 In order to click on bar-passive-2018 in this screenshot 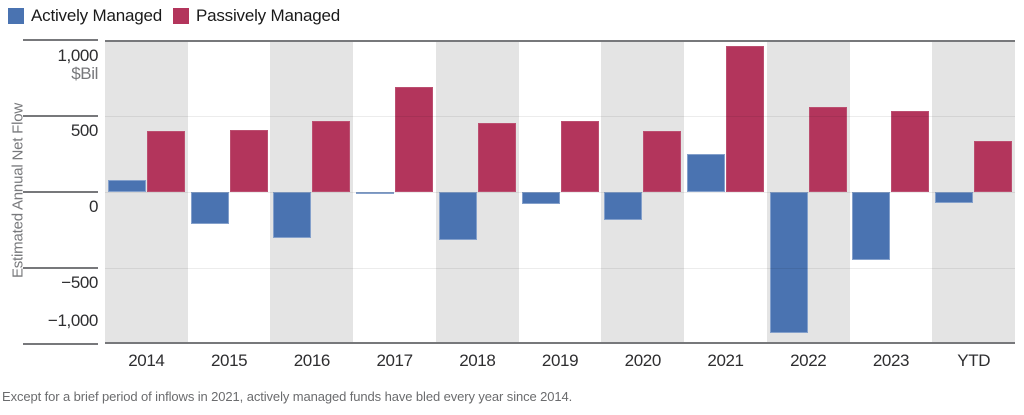, I will do `click(496, 157)`.